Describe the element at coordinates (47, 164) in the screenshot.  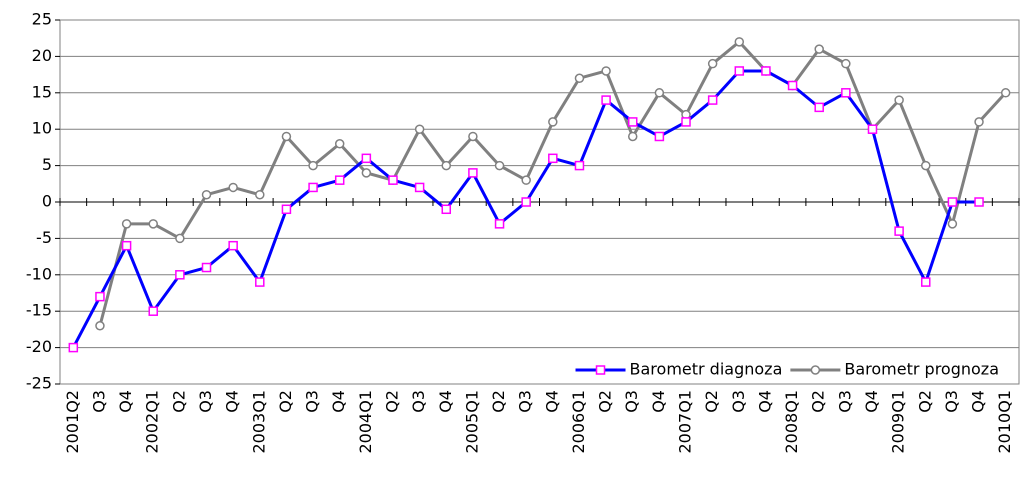
I see `y-tick-label: 5` at that location.